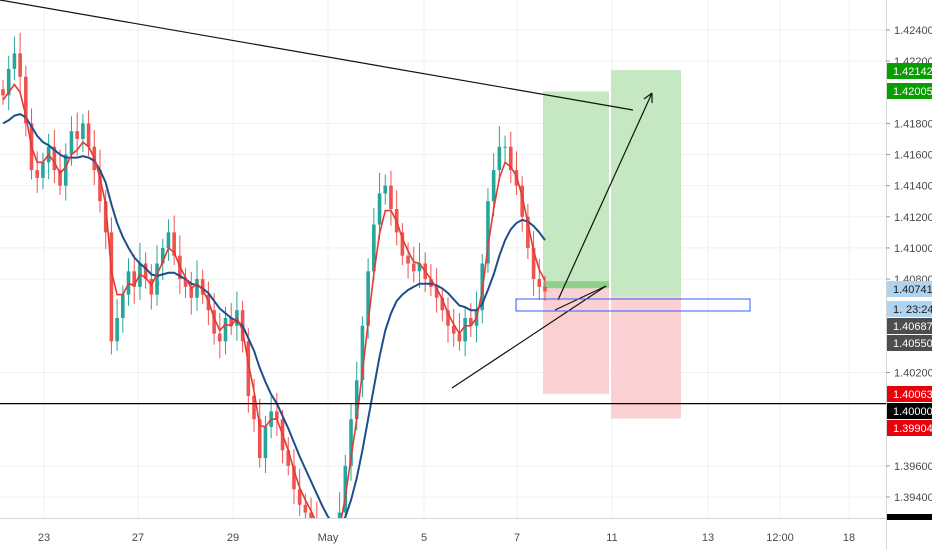 This screenshot has width=932, height=550. I want to click on price-badge-label: 1.40687, so click(912, 327).